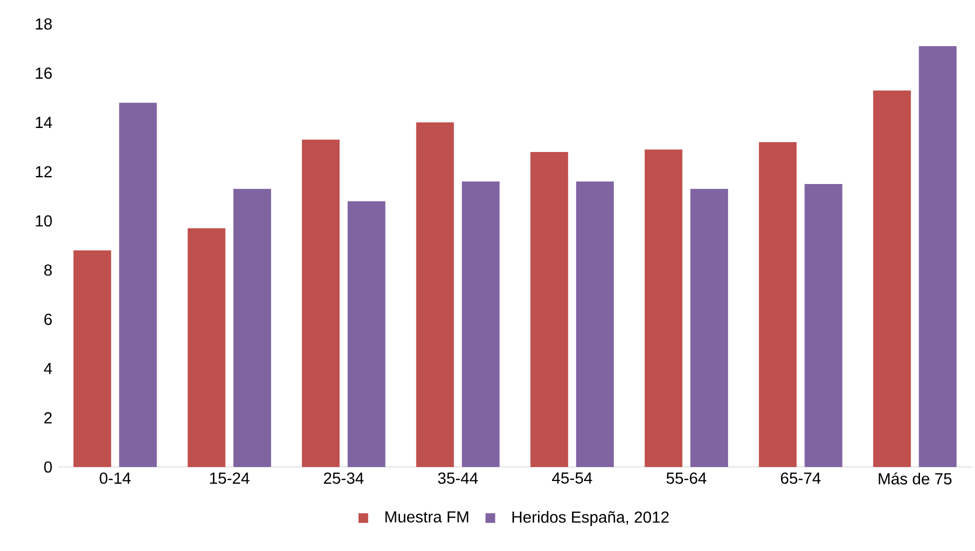  Describe the element at coordinates (44, 73) in the screenshot. I see `y-tick-label: 16` at that location.